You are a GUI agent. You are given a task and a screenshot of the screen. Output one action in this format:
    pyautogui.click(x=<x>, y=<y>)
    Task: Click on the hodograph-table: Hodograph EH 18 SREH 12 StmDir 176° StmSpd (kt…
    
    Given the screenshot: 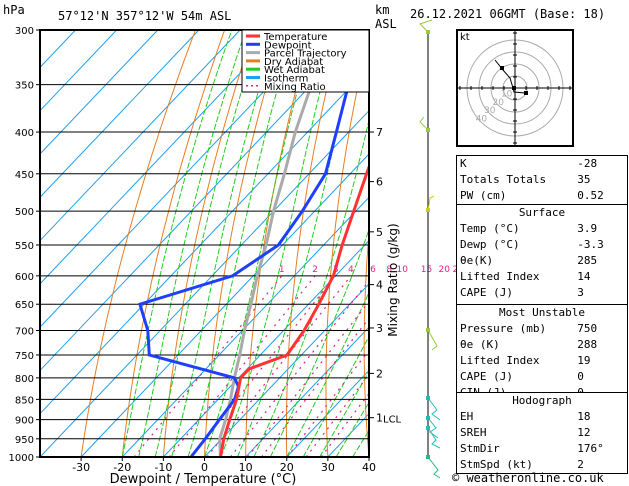 What is the action you would take?
    pyautogui.click(x=542, y=433)
    